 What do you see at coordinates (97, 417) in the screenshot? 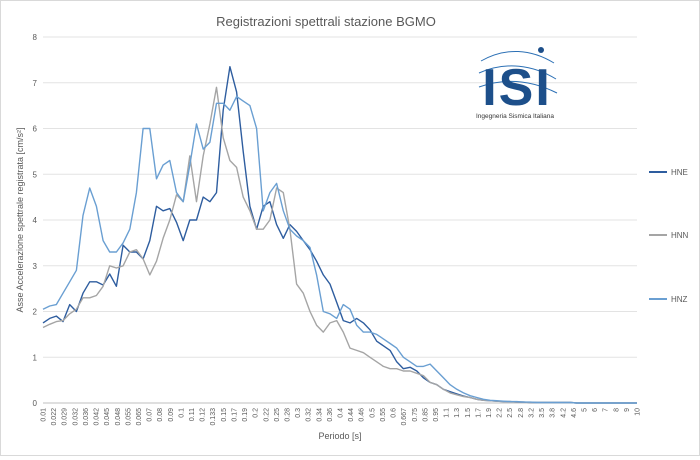
I see `x-tick-label: 0.042` at bounding box center [97, 417].